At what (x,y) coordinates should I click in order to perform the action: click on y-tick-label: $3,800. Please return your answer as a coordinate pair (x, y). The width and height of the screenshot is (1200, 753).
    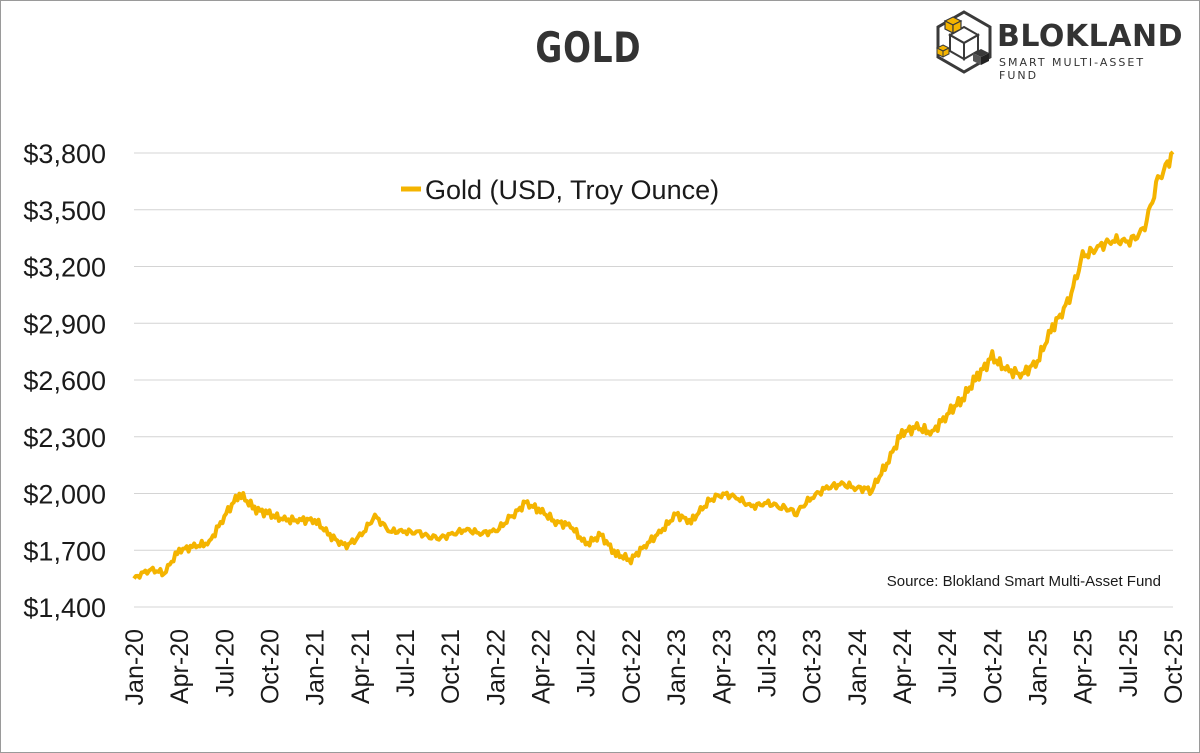
    Looking at the image, I should click on (64, 154).